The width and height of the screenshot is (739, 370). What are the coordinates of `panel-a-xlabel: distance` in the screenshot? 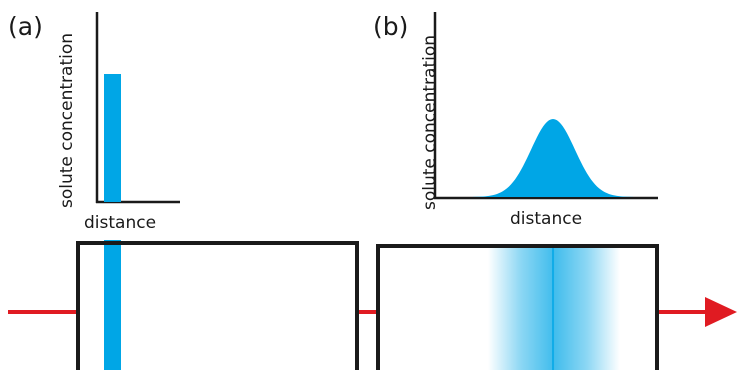 It's located at (120, 223).